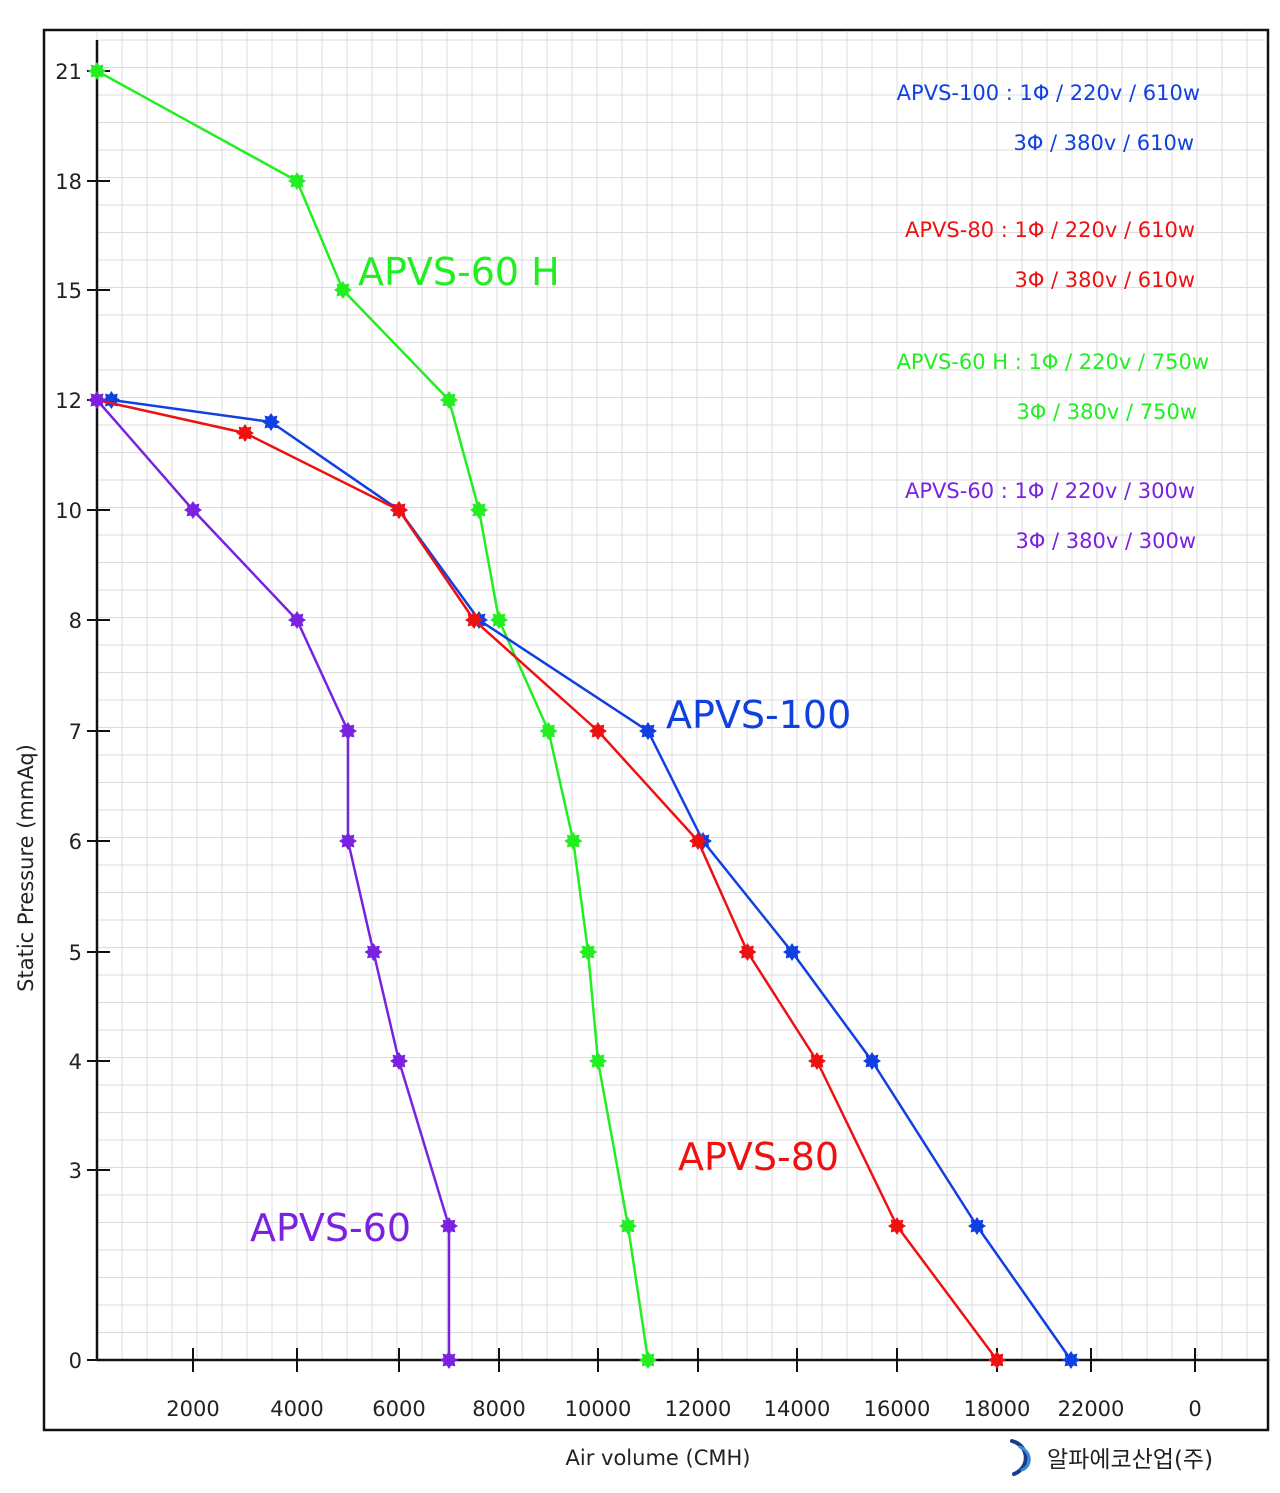  What do you see at coordinates (1048, 93) in the screenshot?
I see `spec-apvs-100-1ph: APVS-100 : 1Φ / 220v / 610w` at bounding box center [1048, 93].